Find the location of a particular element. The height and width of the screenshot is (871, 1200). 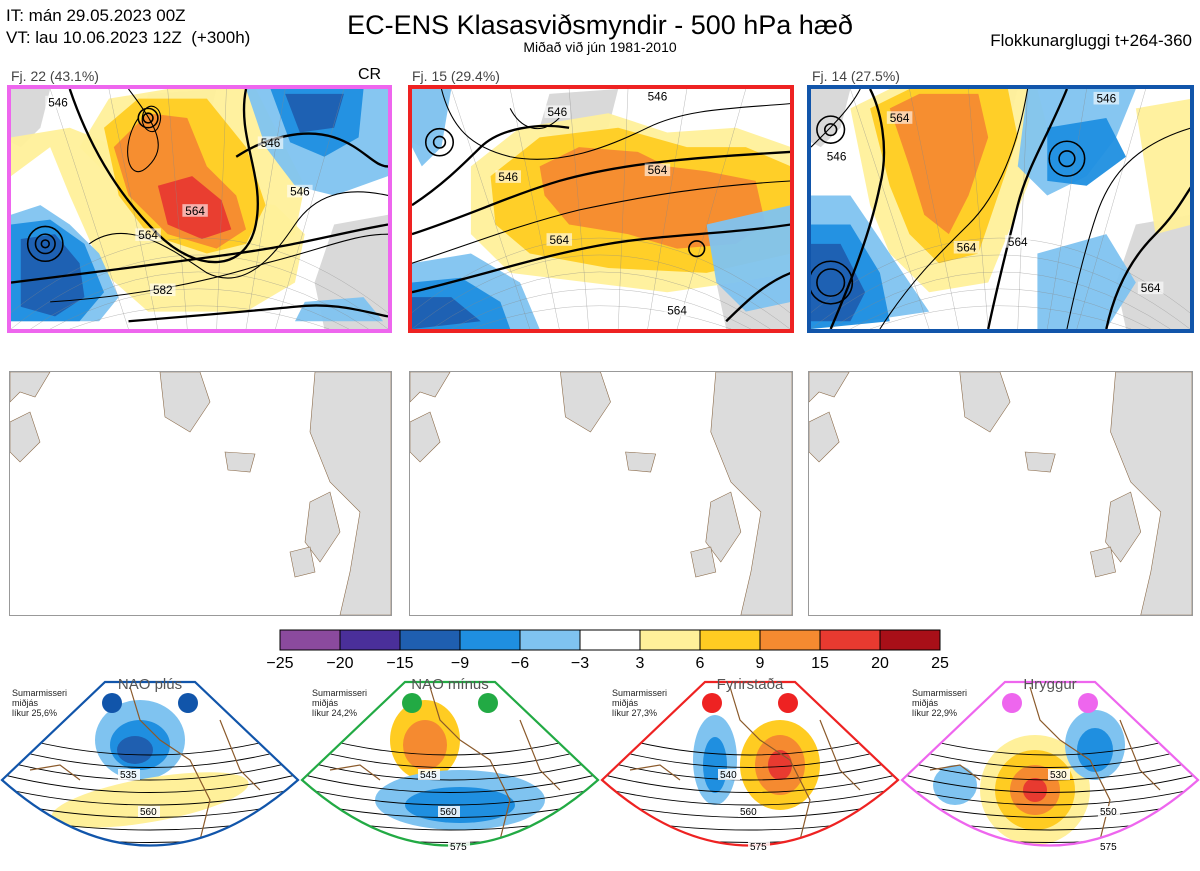

panel-2-label: Fj. 15 (29.4%) is located at coordinates (456, 76).